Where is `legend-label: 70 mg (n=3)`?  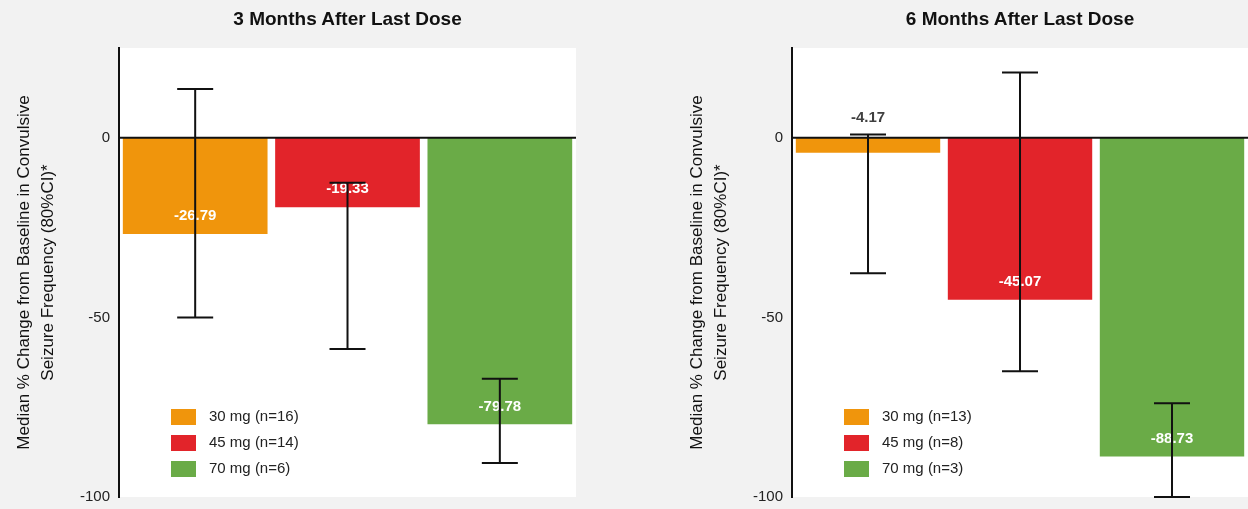 legend-label: 70 mg (n=3) is located at coordinates (923, 468).